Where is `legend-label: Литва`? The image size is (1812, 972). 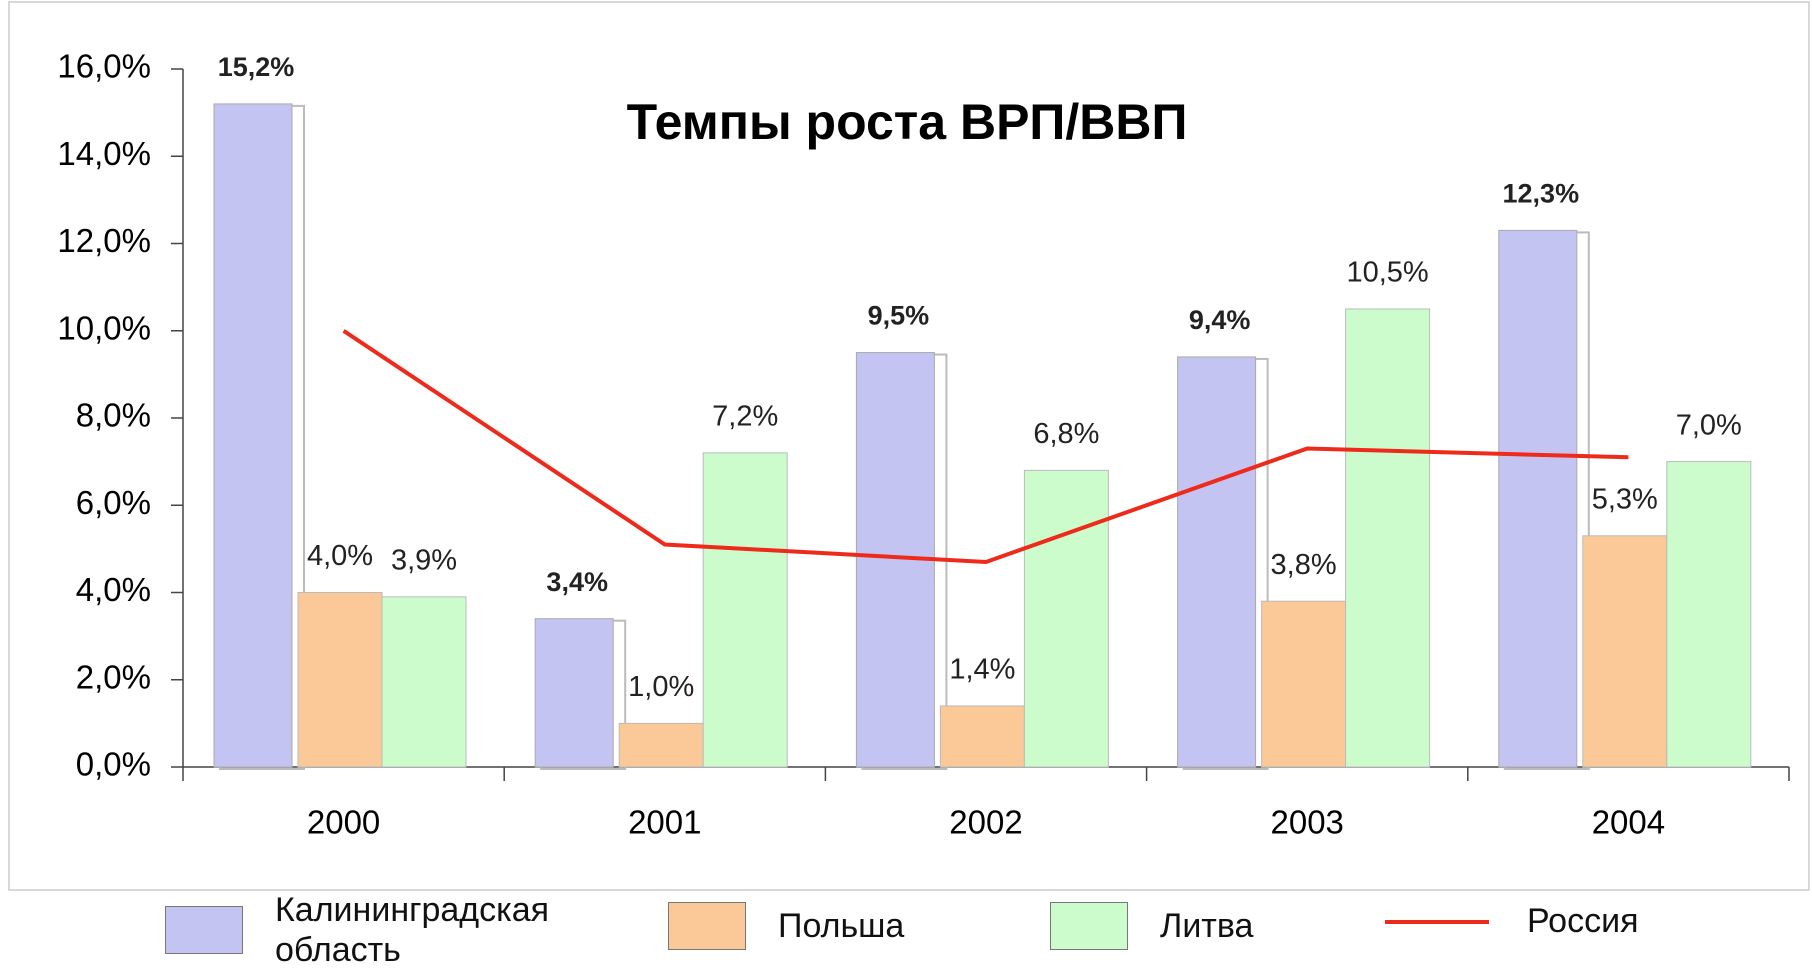 legend-label: Литва is located at coordinates (1207, 925).